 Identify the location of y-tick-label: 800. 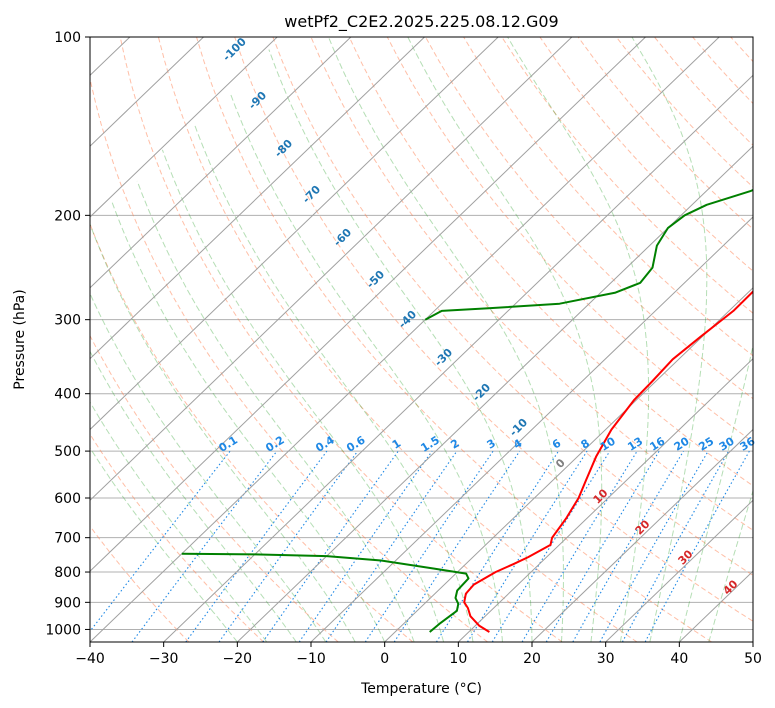
(67, 573).